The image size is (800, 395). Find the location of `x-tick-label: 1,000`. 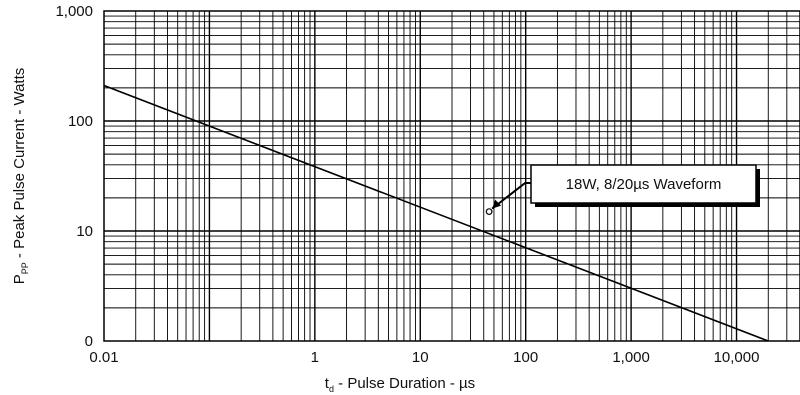

x-tick-label: 1,000 is located at coordinates (631, 357).